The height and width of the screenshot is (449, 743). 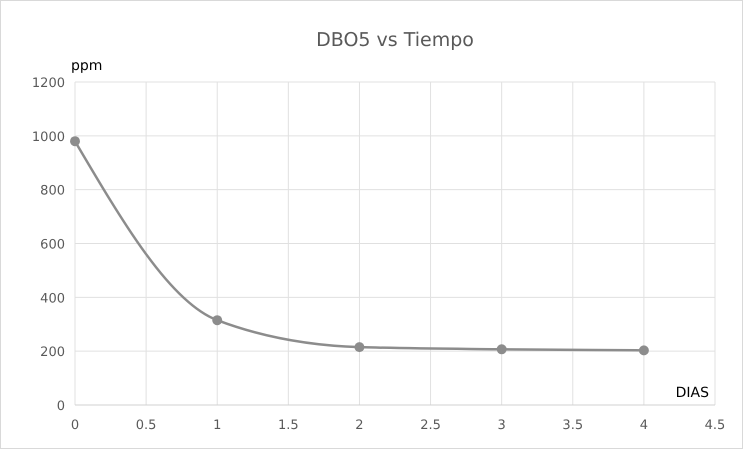 I want to click on y-tick-label: 1000, so click(x=48, y=137).